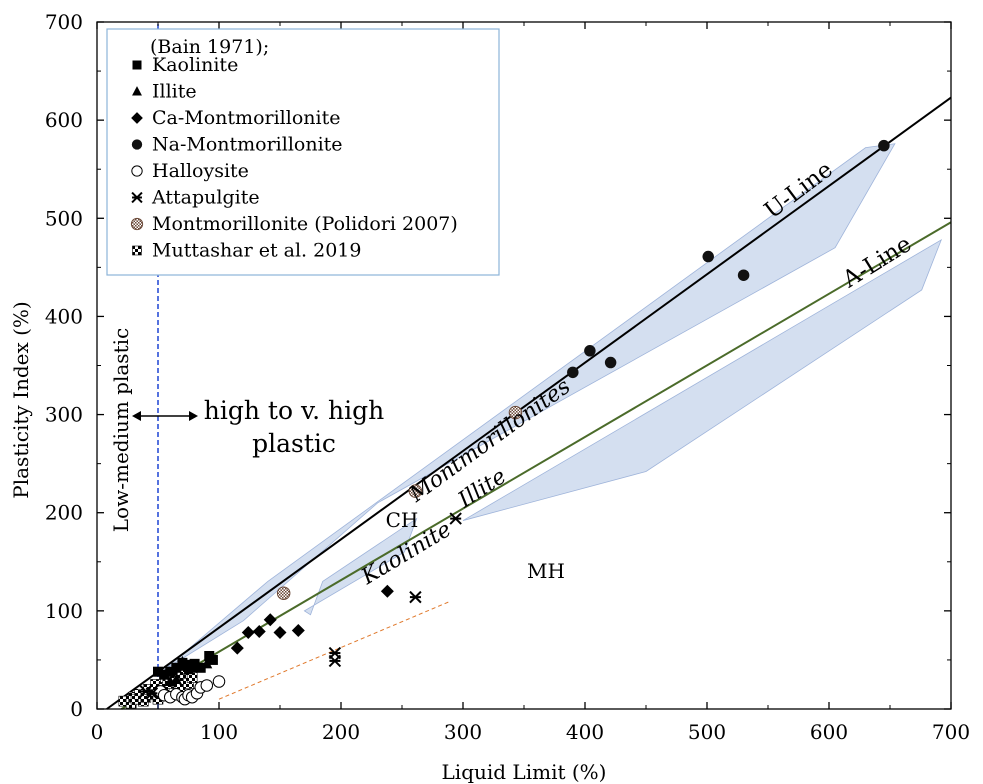  I want to click on low-medium-plastic-label: Low-medium plastic, so click(121, 430).